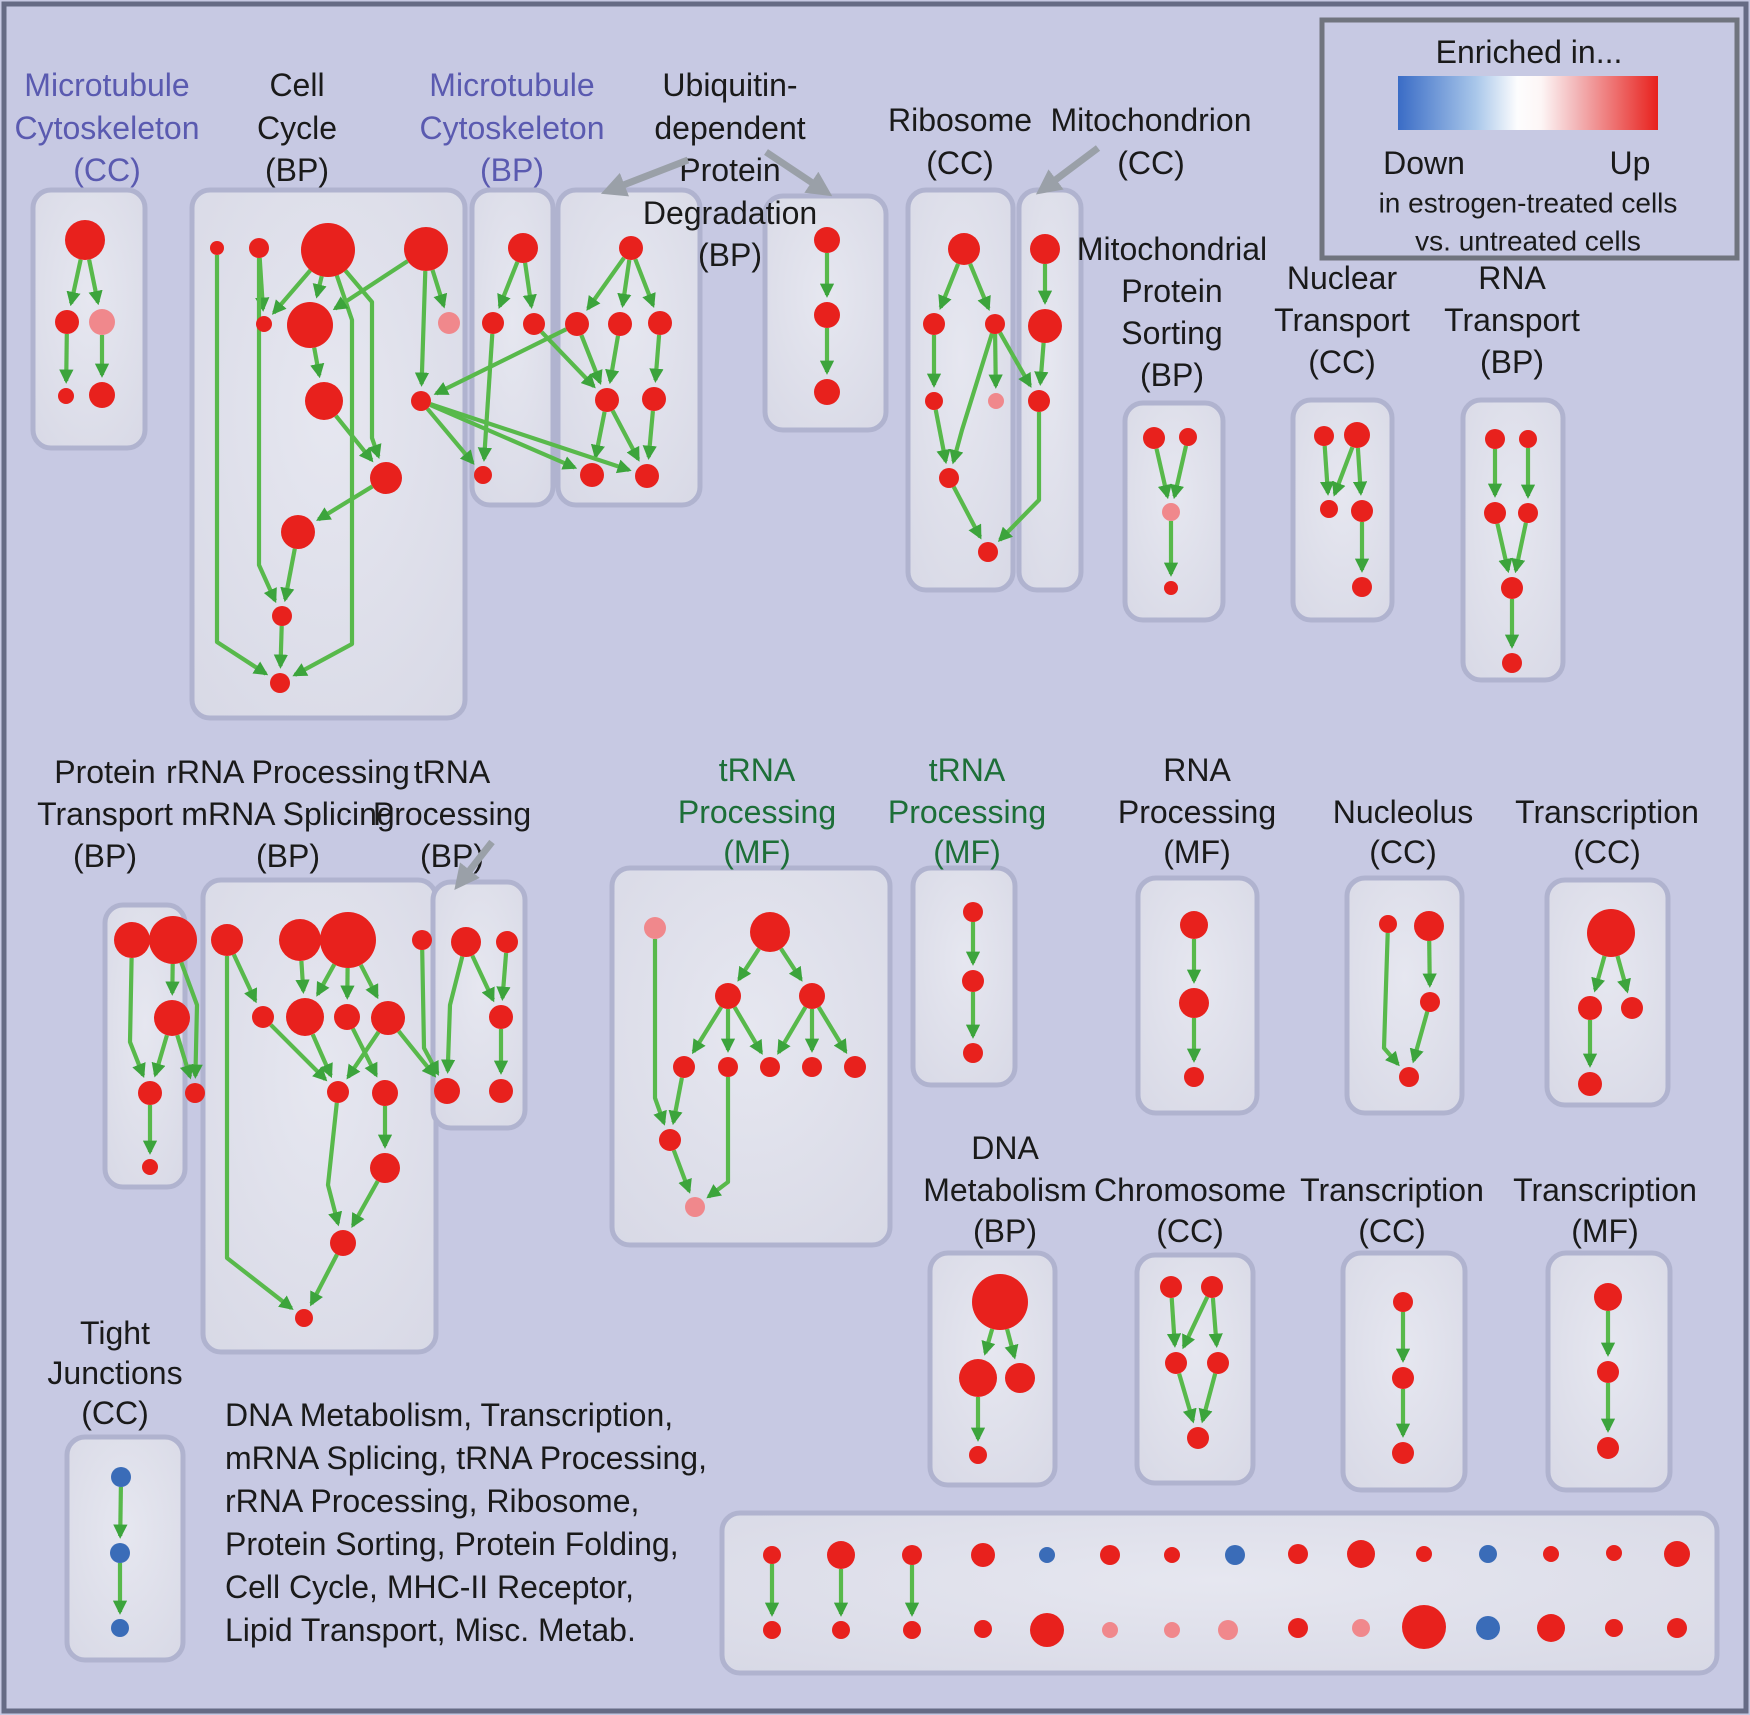 Image resolution: width=1750 pixels, height=1715 pixels. I want to click on cluster-label-microtubule-bp-line0: Microtubule, so click(511, 85).